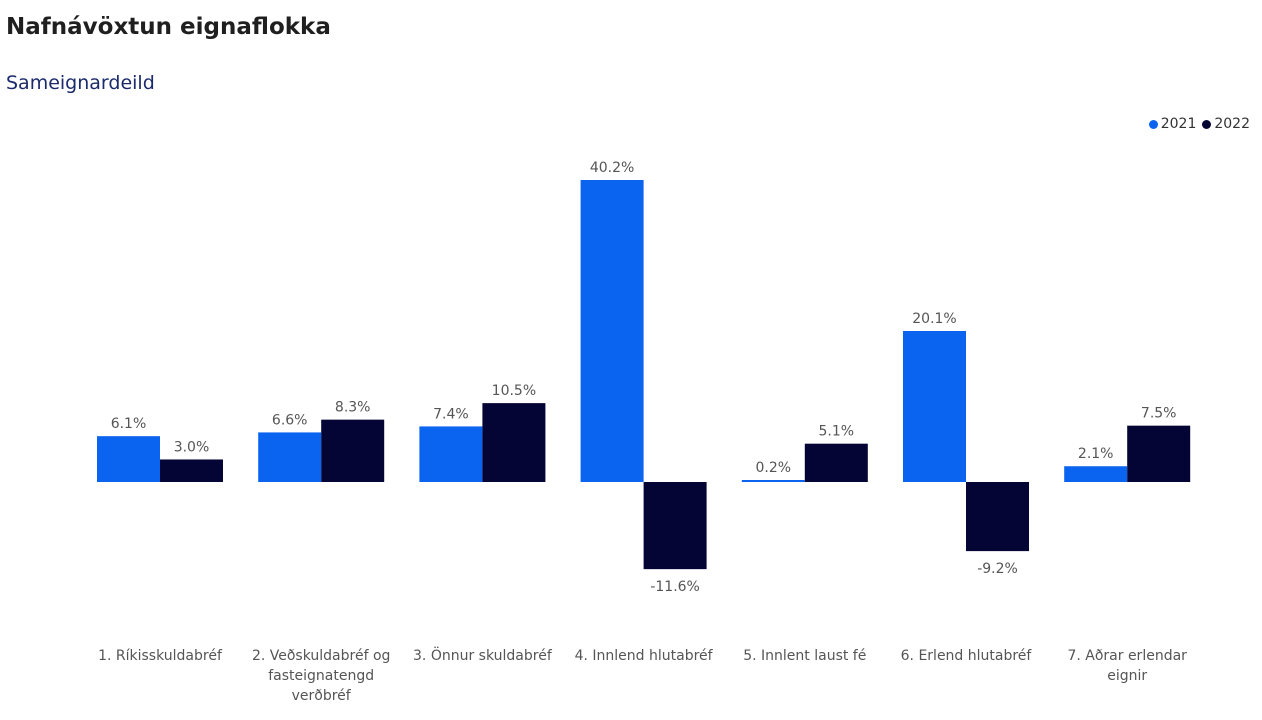  Describe the element at coordinates (1127, 666) in the screenshot. I see `category-label-7: 7. Aðrar erlendar eignir` at that location.